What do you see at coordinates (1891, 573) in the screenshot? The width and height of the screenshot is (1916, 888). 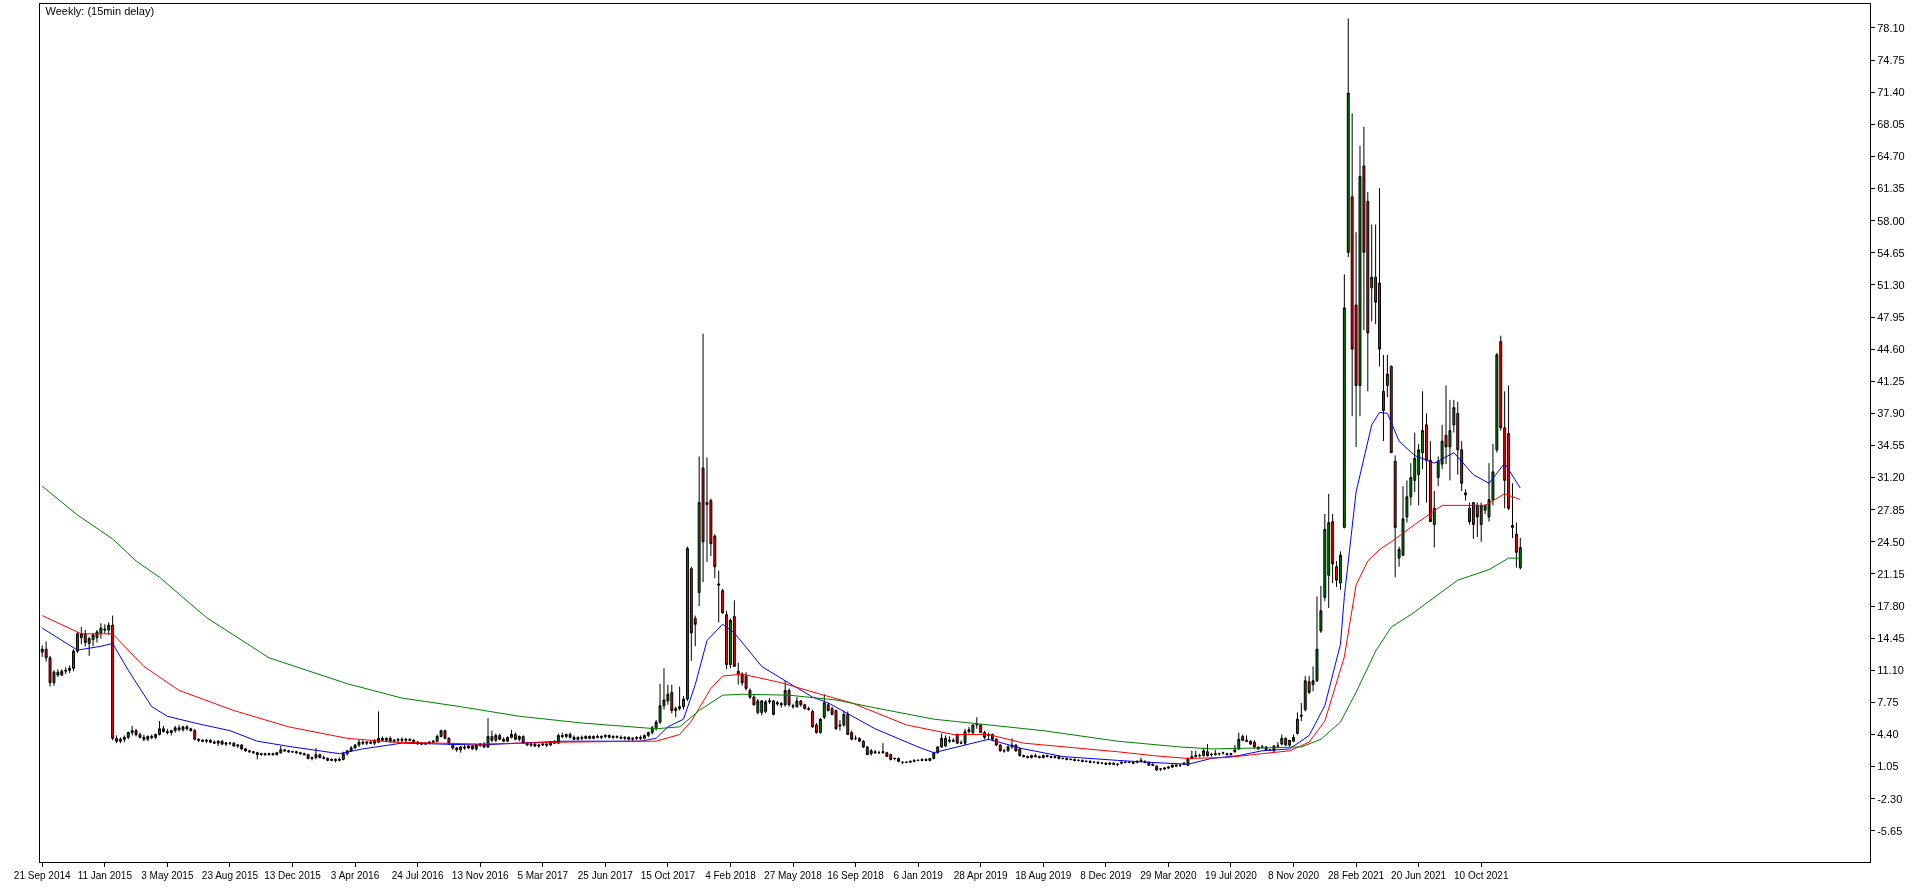 I see `y-tick-label: 21.15` at bounding box center [1891, 573].